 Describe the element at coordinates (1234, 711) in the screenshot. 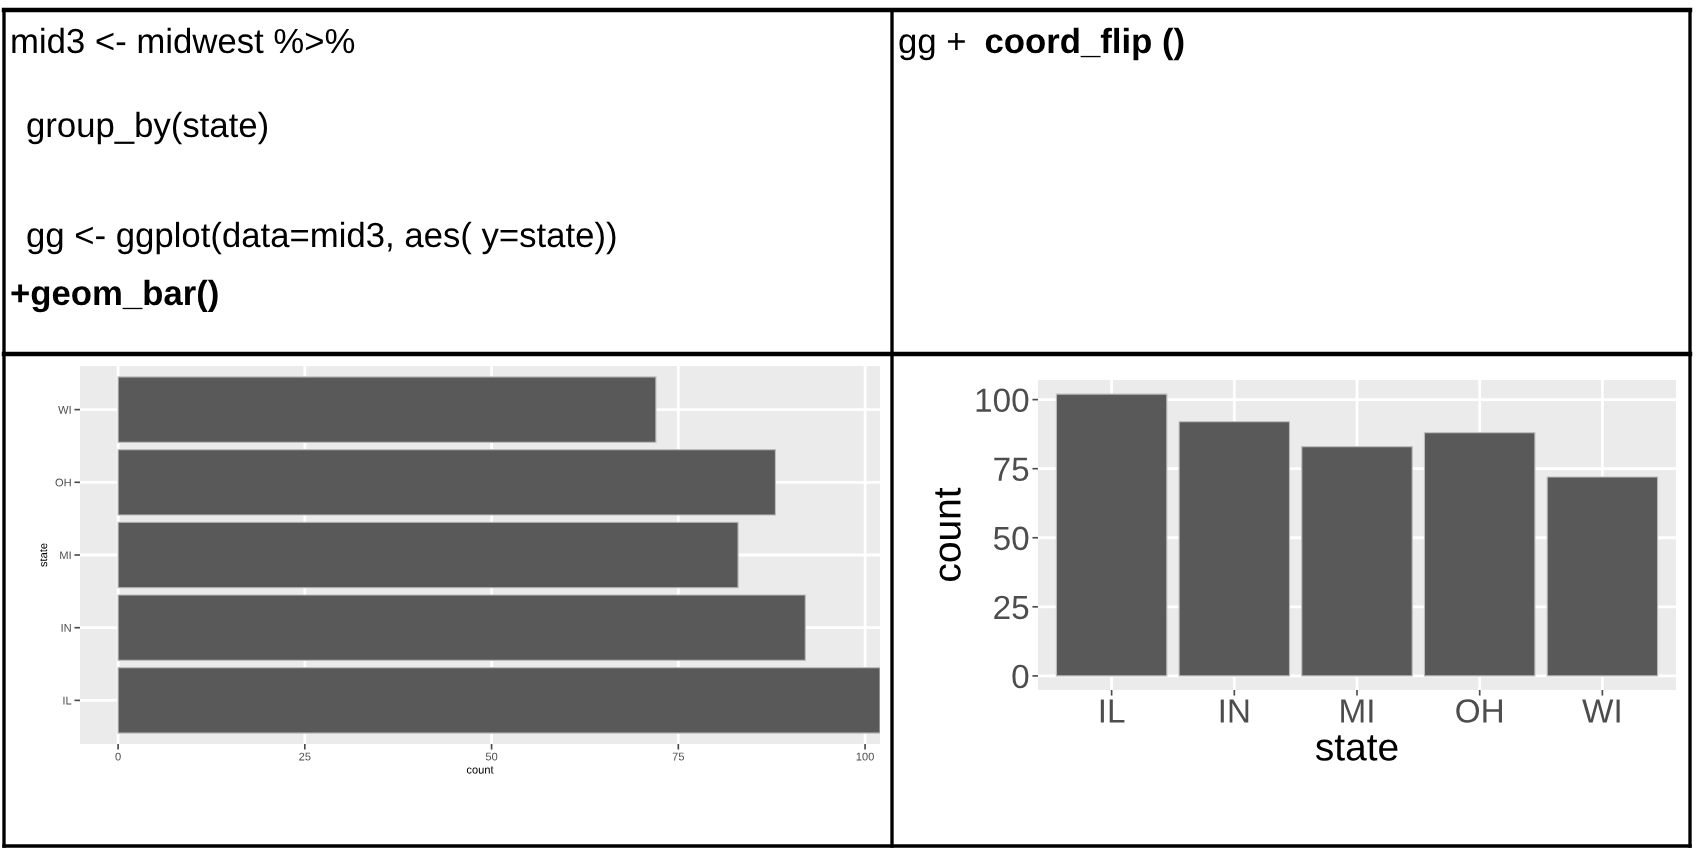

I see `x-tick-label: IN` at that location.